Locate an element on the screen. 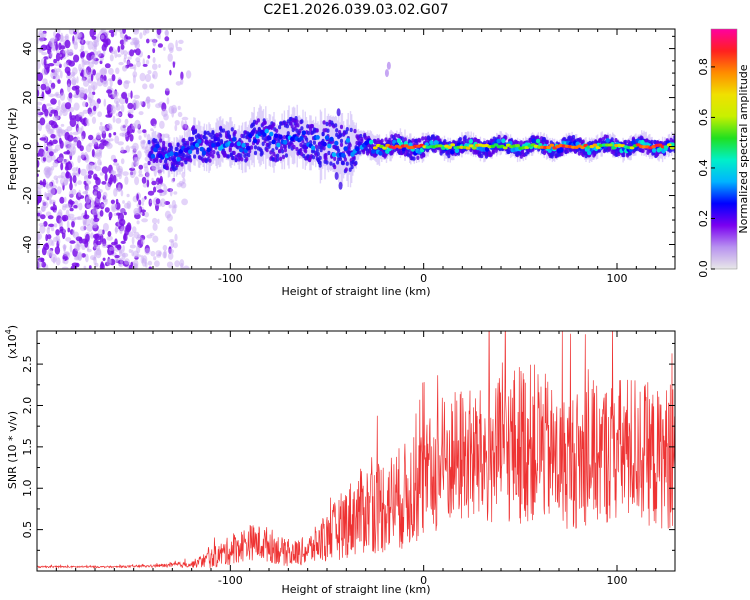  y-tick-label: 1.5 is located at coordinates (27, 447).